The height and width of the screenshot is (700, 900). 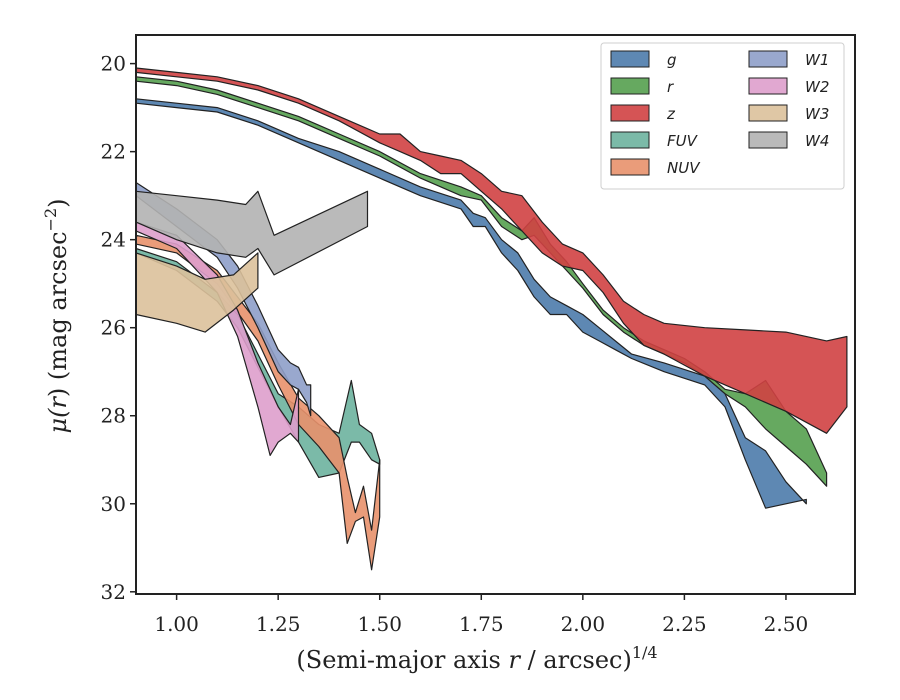 I want to click on y-tick-label: 32, so click(x=113, y=592).